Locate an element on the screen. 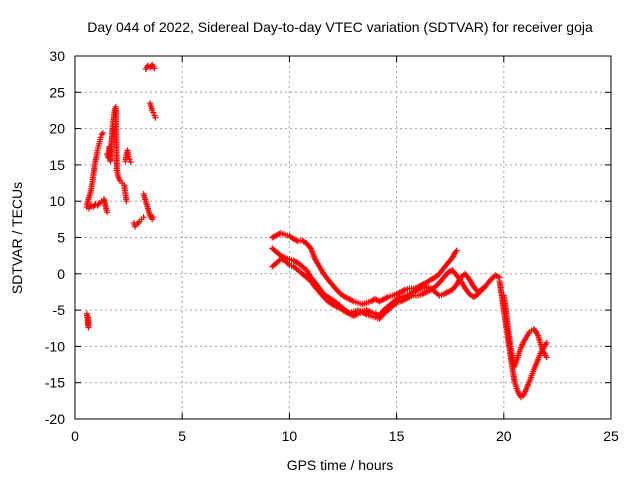 This screenshot has height=480, width=640. y-tick-label: 20 is located at coordinates (57, 129).